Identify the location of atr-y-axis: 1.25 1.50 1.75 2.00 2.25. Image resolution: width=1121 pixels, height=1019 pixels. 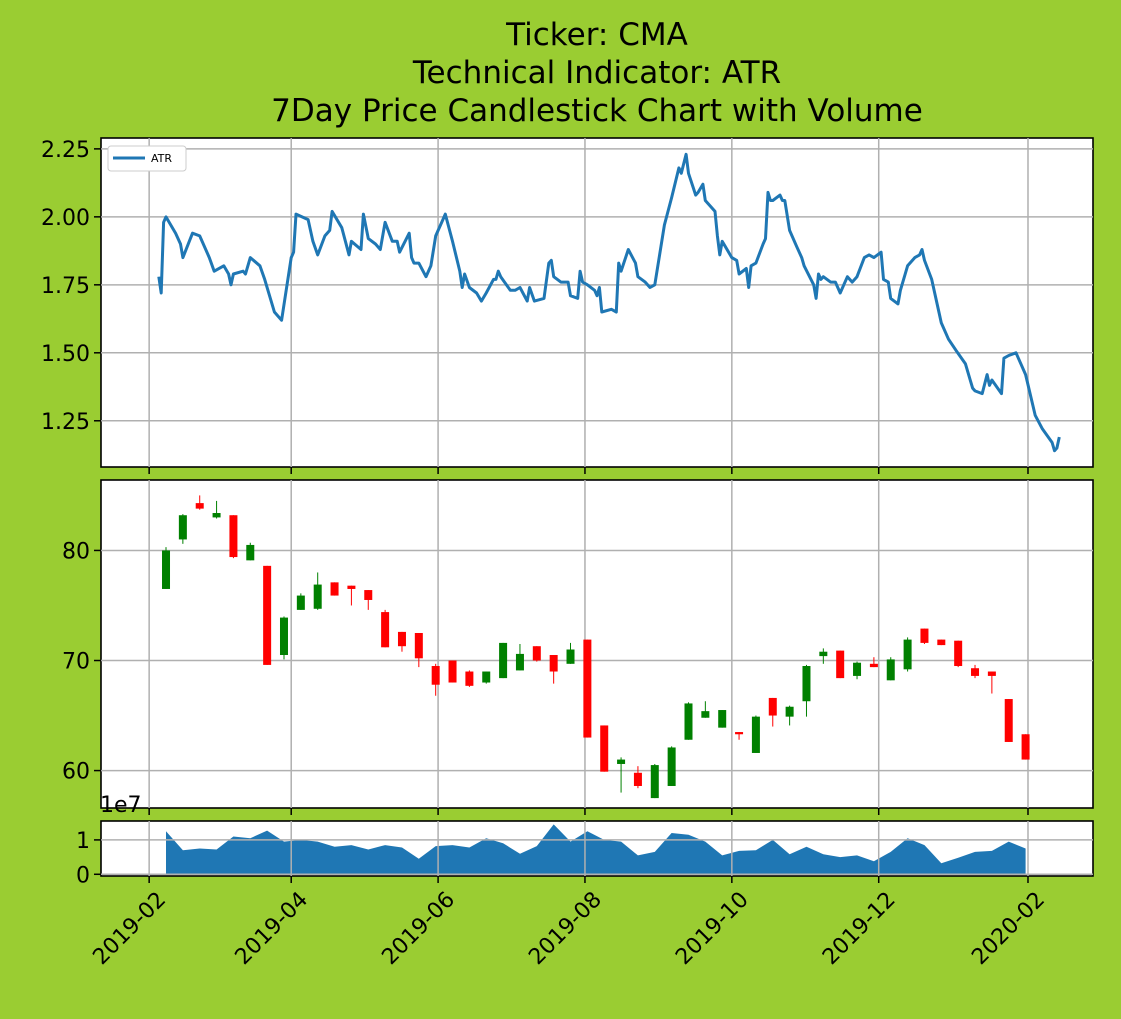
(71, 286).